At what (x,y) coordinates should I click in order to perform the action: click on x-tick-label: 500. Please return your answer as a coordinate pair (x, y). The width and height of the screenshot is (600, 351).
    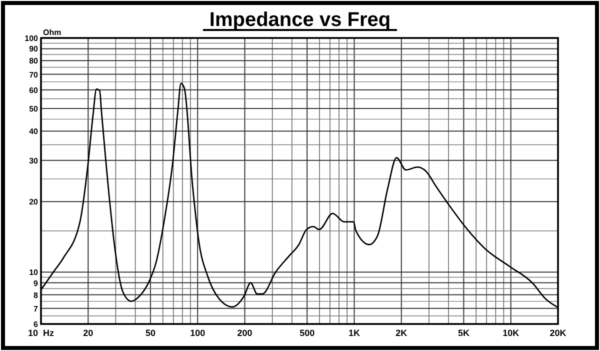
    Looking at the image, I should click on (307, 333).